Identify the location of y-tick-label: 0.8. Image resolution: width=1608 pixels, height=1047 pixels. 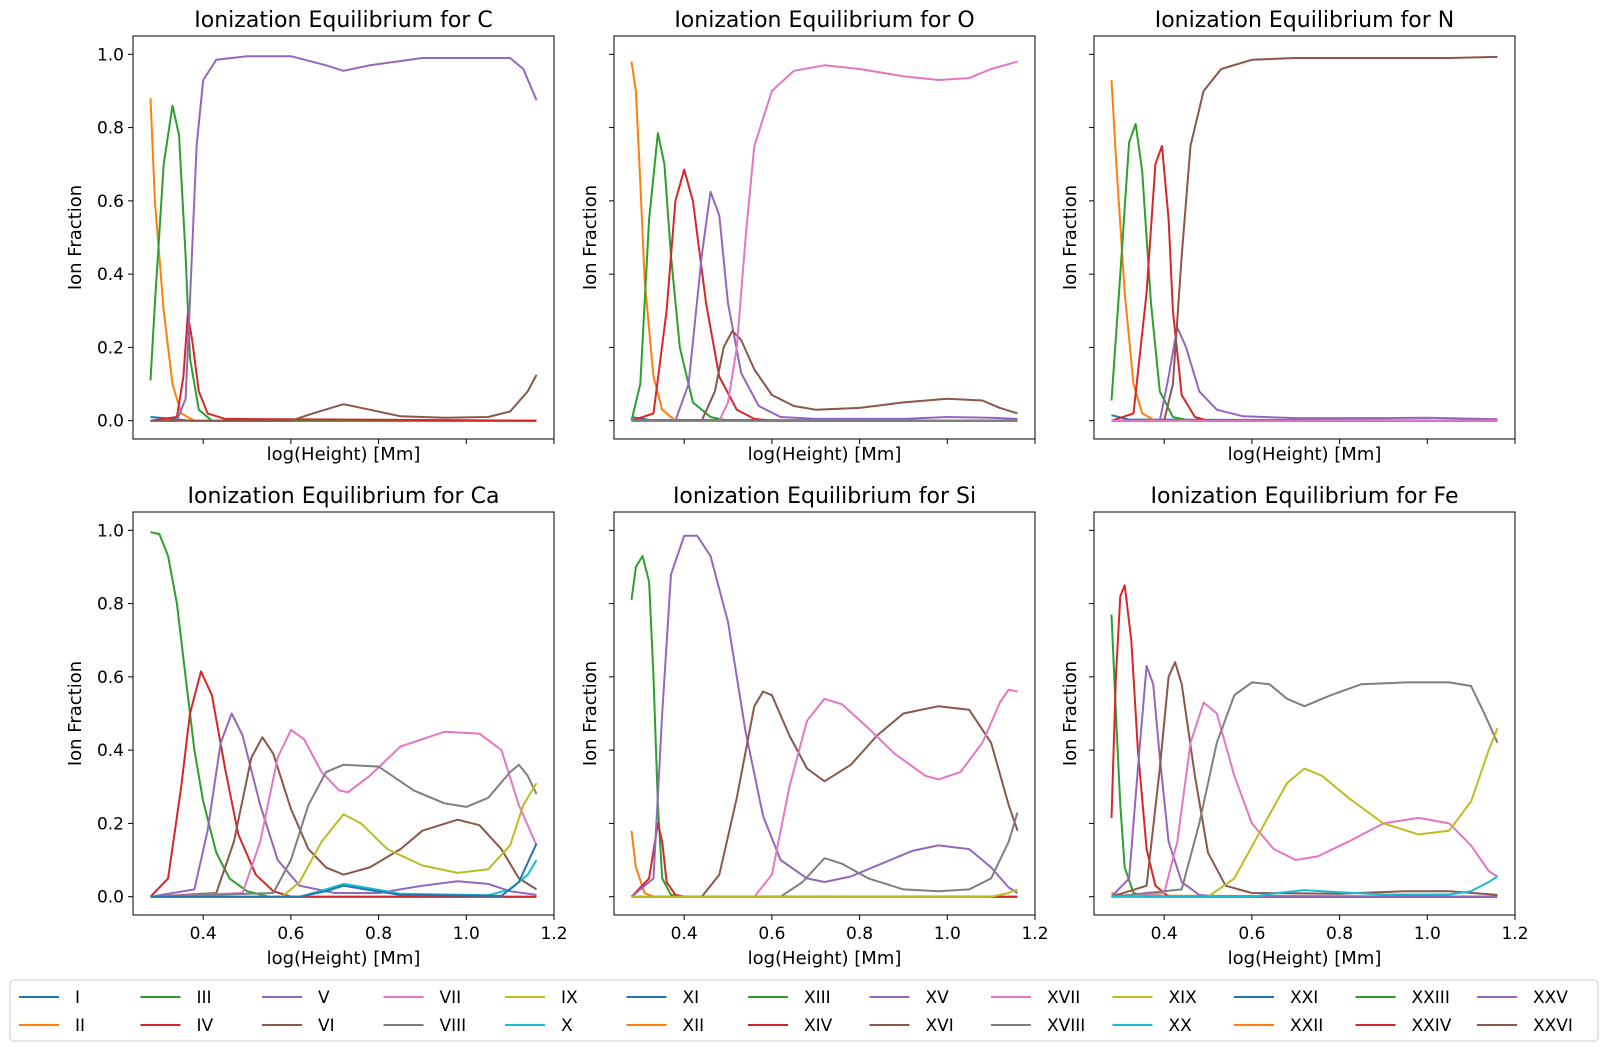
(110, 129).